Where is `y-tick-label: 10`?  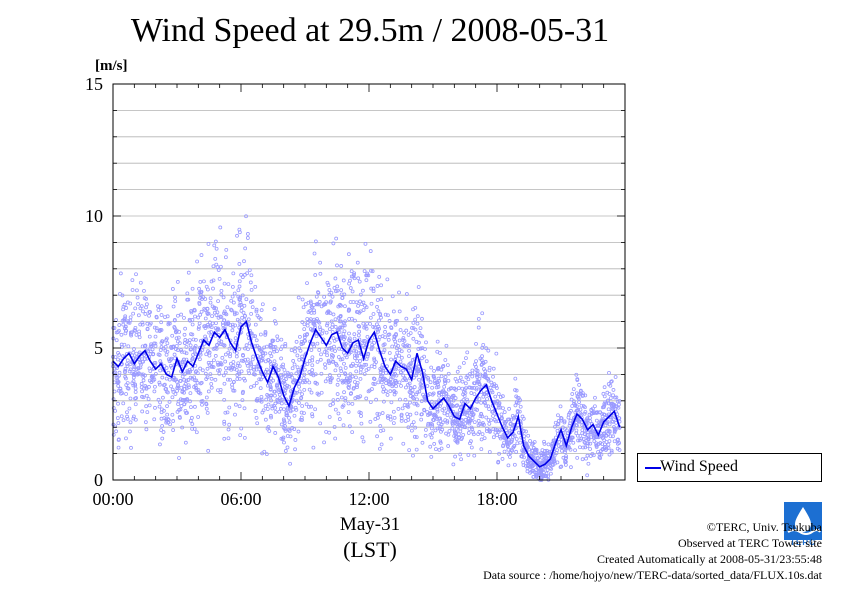 y-tick-label: 10 is located at coordinates (94, 216).